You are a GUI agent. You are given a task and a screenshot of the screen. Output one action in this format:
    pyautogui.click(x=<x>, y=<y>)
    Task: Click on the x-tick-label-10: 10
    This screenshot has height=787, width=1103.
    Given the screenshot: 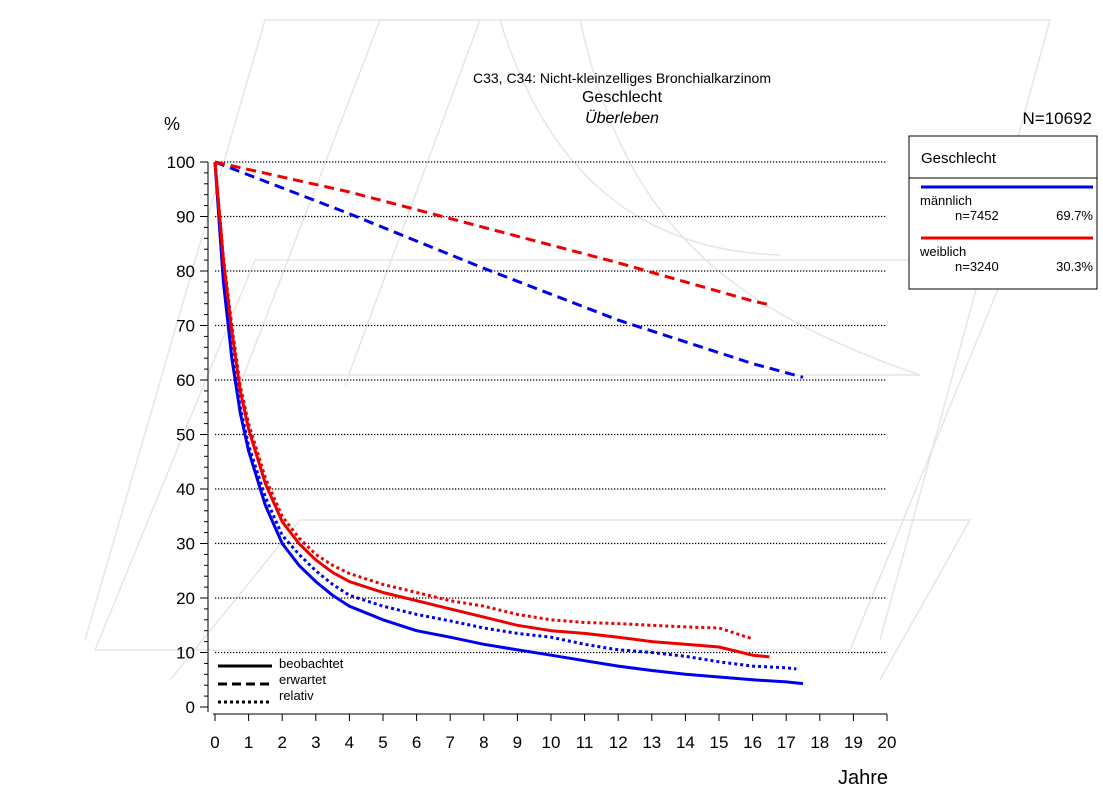 What is the action you would take?
    pyautogui.click(x=551, y=742)
    